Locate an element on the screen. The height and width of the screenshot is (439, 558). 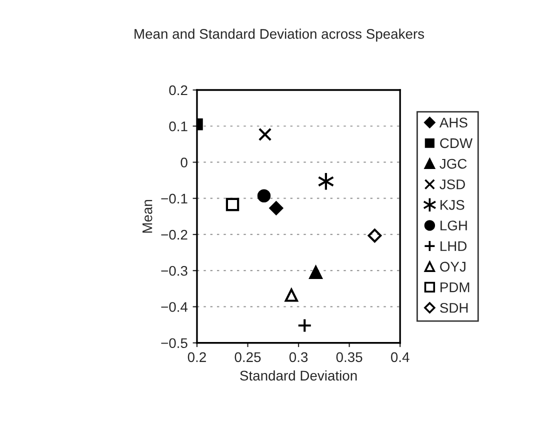
x-tick-label: 0.35 is located at coordinates (349, 357).